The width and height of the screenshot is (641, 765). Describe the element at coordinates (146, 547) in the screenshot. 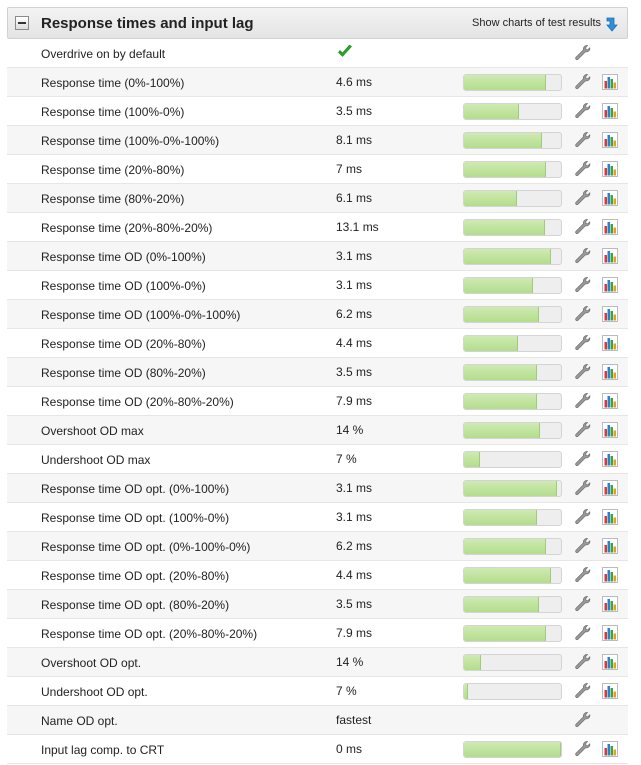

I see `result-label: Response time OD opt. (0%-100%-0%)` at that location.